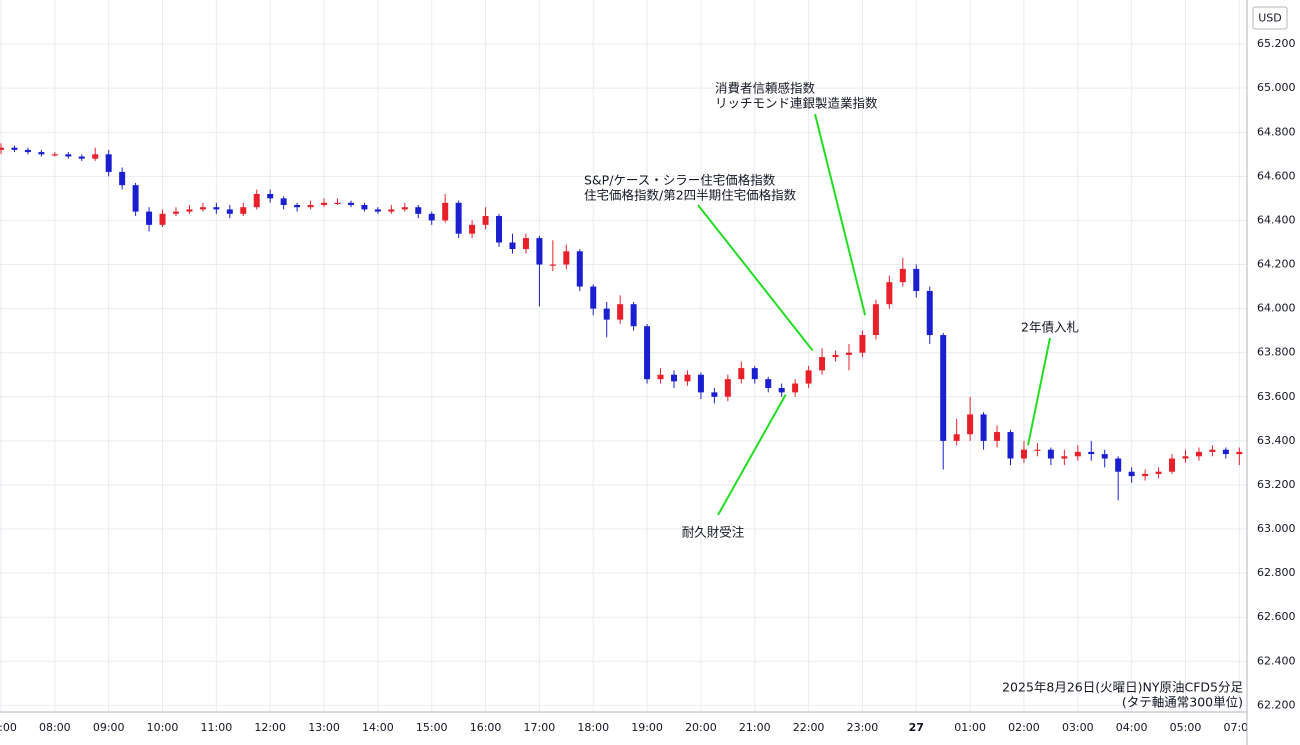 This screenshot has width=1300, height=745. I want to click on y-tick-label: 64.200, so click(1276, 264).